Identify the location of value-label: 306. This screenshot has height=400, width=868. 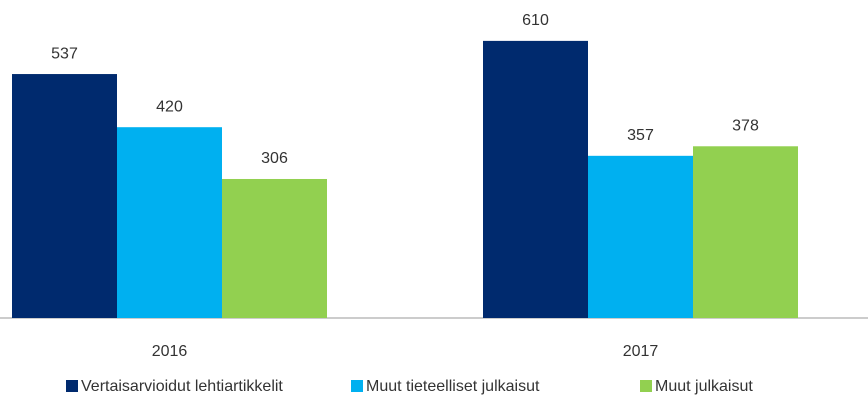
(274, 158).